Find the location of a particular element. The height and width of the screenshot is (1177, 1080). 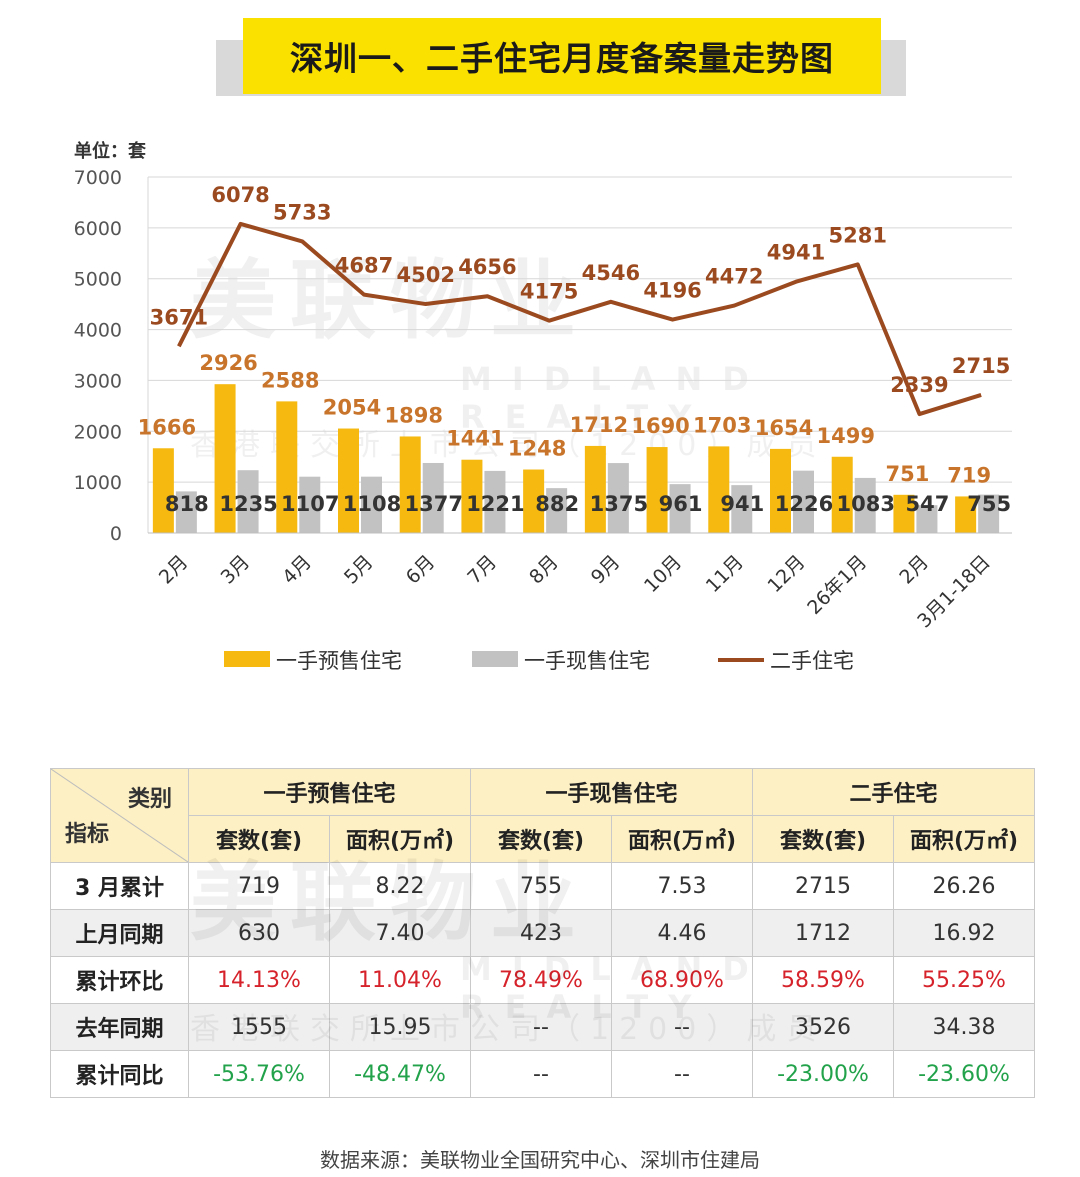

data-label-secondhand: 2339 is located at coordinates (919, 385).